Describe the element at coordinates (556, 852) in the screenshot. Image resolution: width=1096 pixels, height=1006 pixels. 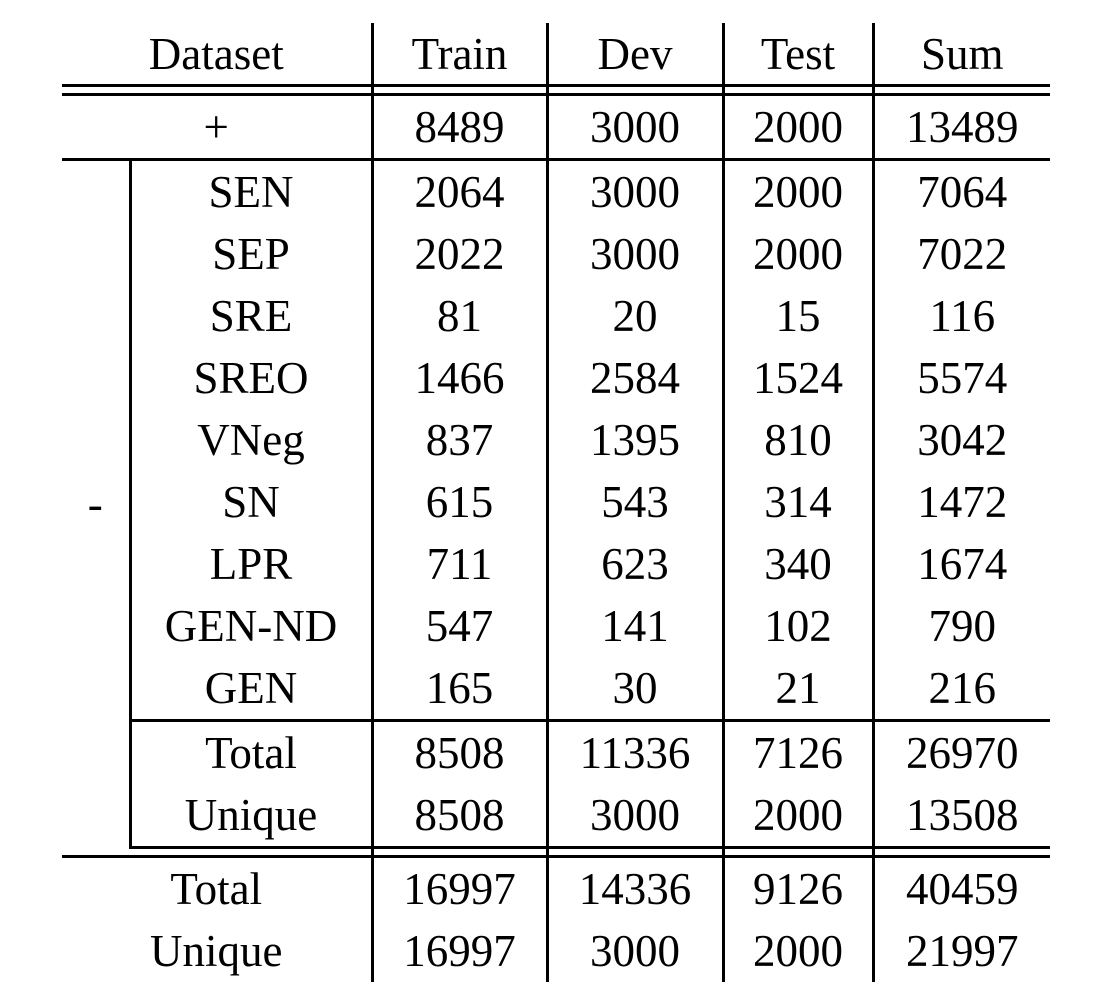
I see `footer-double-rule` at that location.